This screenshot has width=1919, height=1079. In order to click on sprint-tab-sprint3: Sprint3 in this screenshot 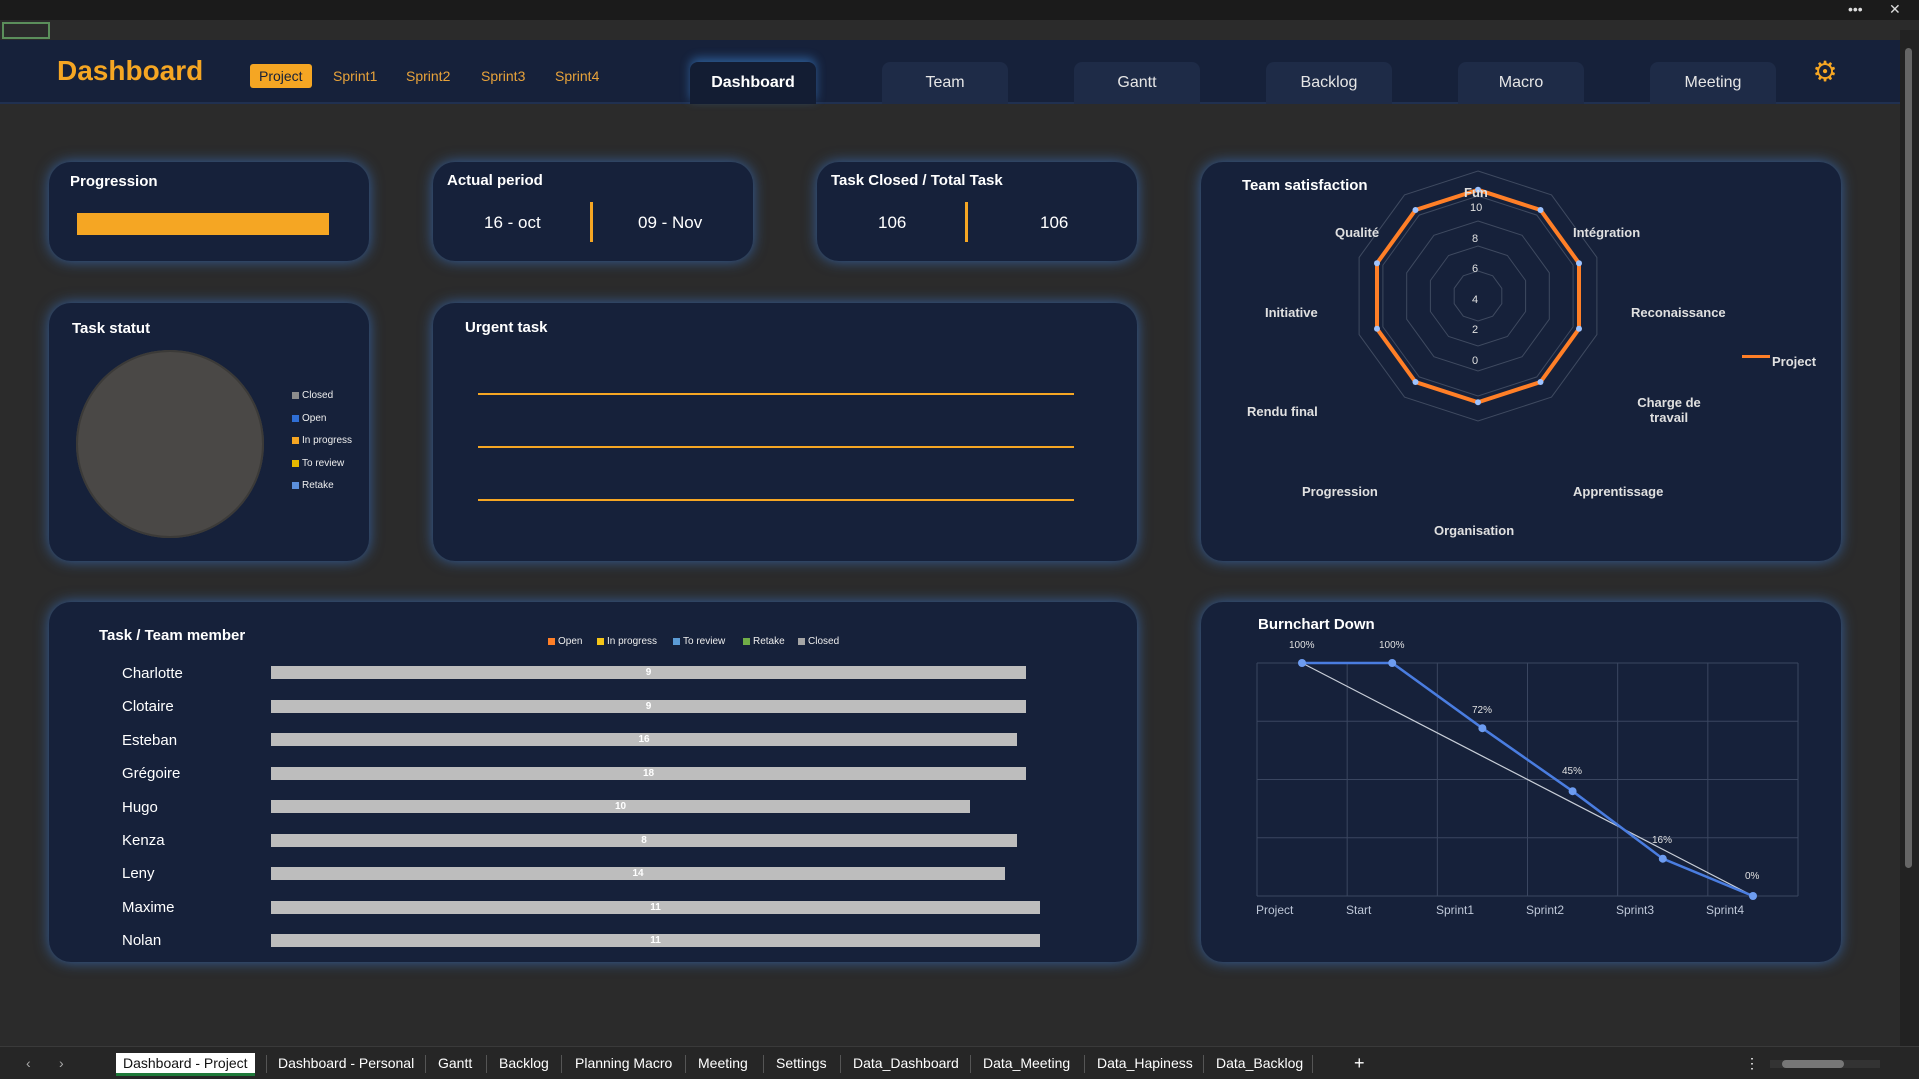, I will do `click(503, 76)`.